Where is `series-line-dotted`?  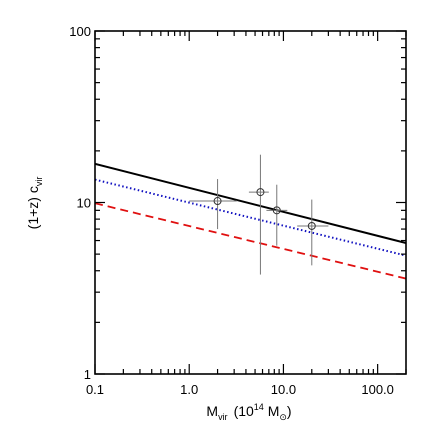 series-line-dotted is located at coordinates (250, 217).